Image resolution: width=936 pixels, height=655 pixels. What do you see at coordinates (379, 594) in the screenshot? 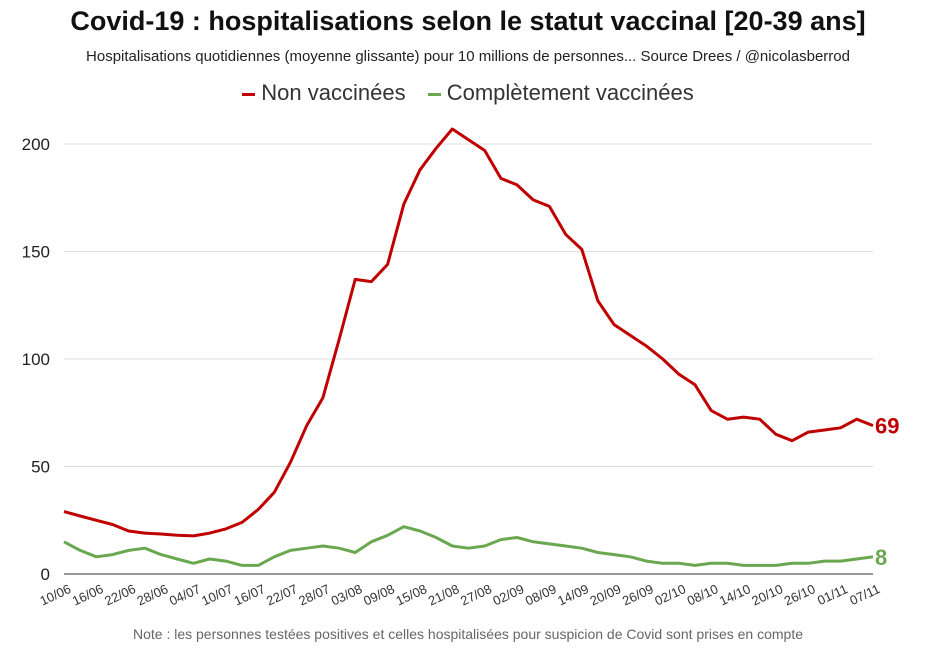
I see `x-tick-label: 09/08` at bounding box center [379, 594].